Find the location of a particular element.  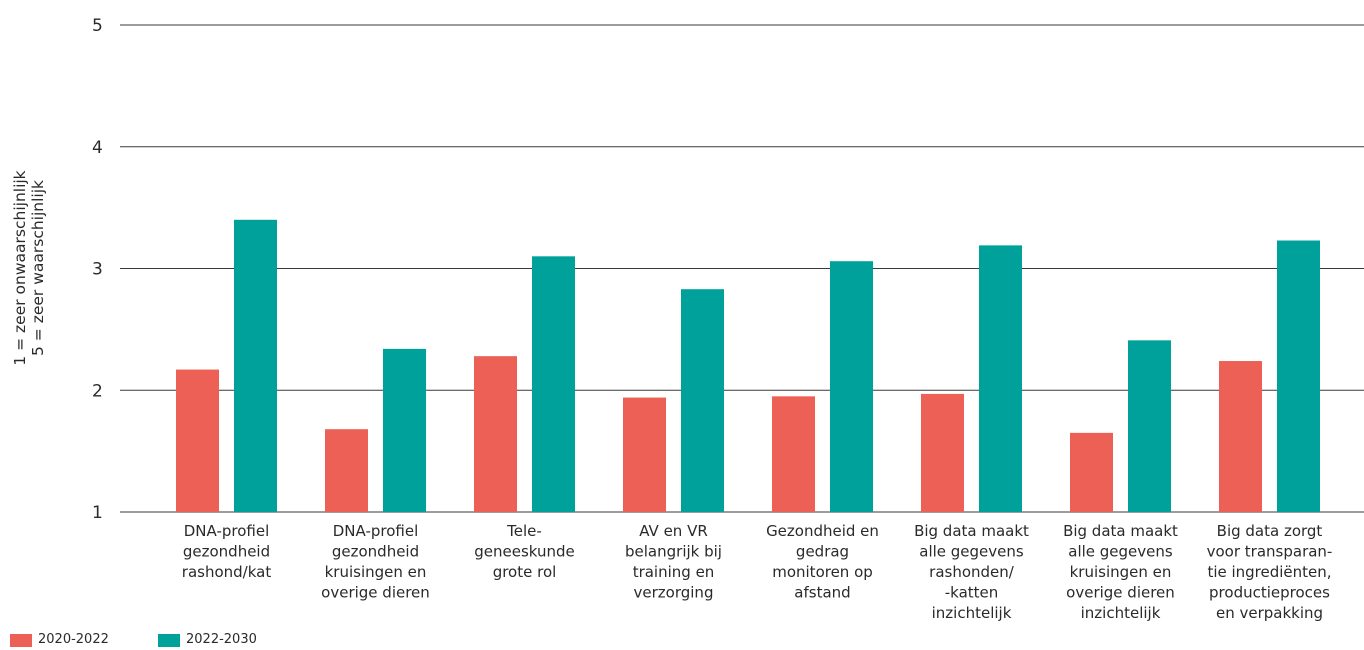

category-label-line: gedrag is located at coordinates (822, 552).